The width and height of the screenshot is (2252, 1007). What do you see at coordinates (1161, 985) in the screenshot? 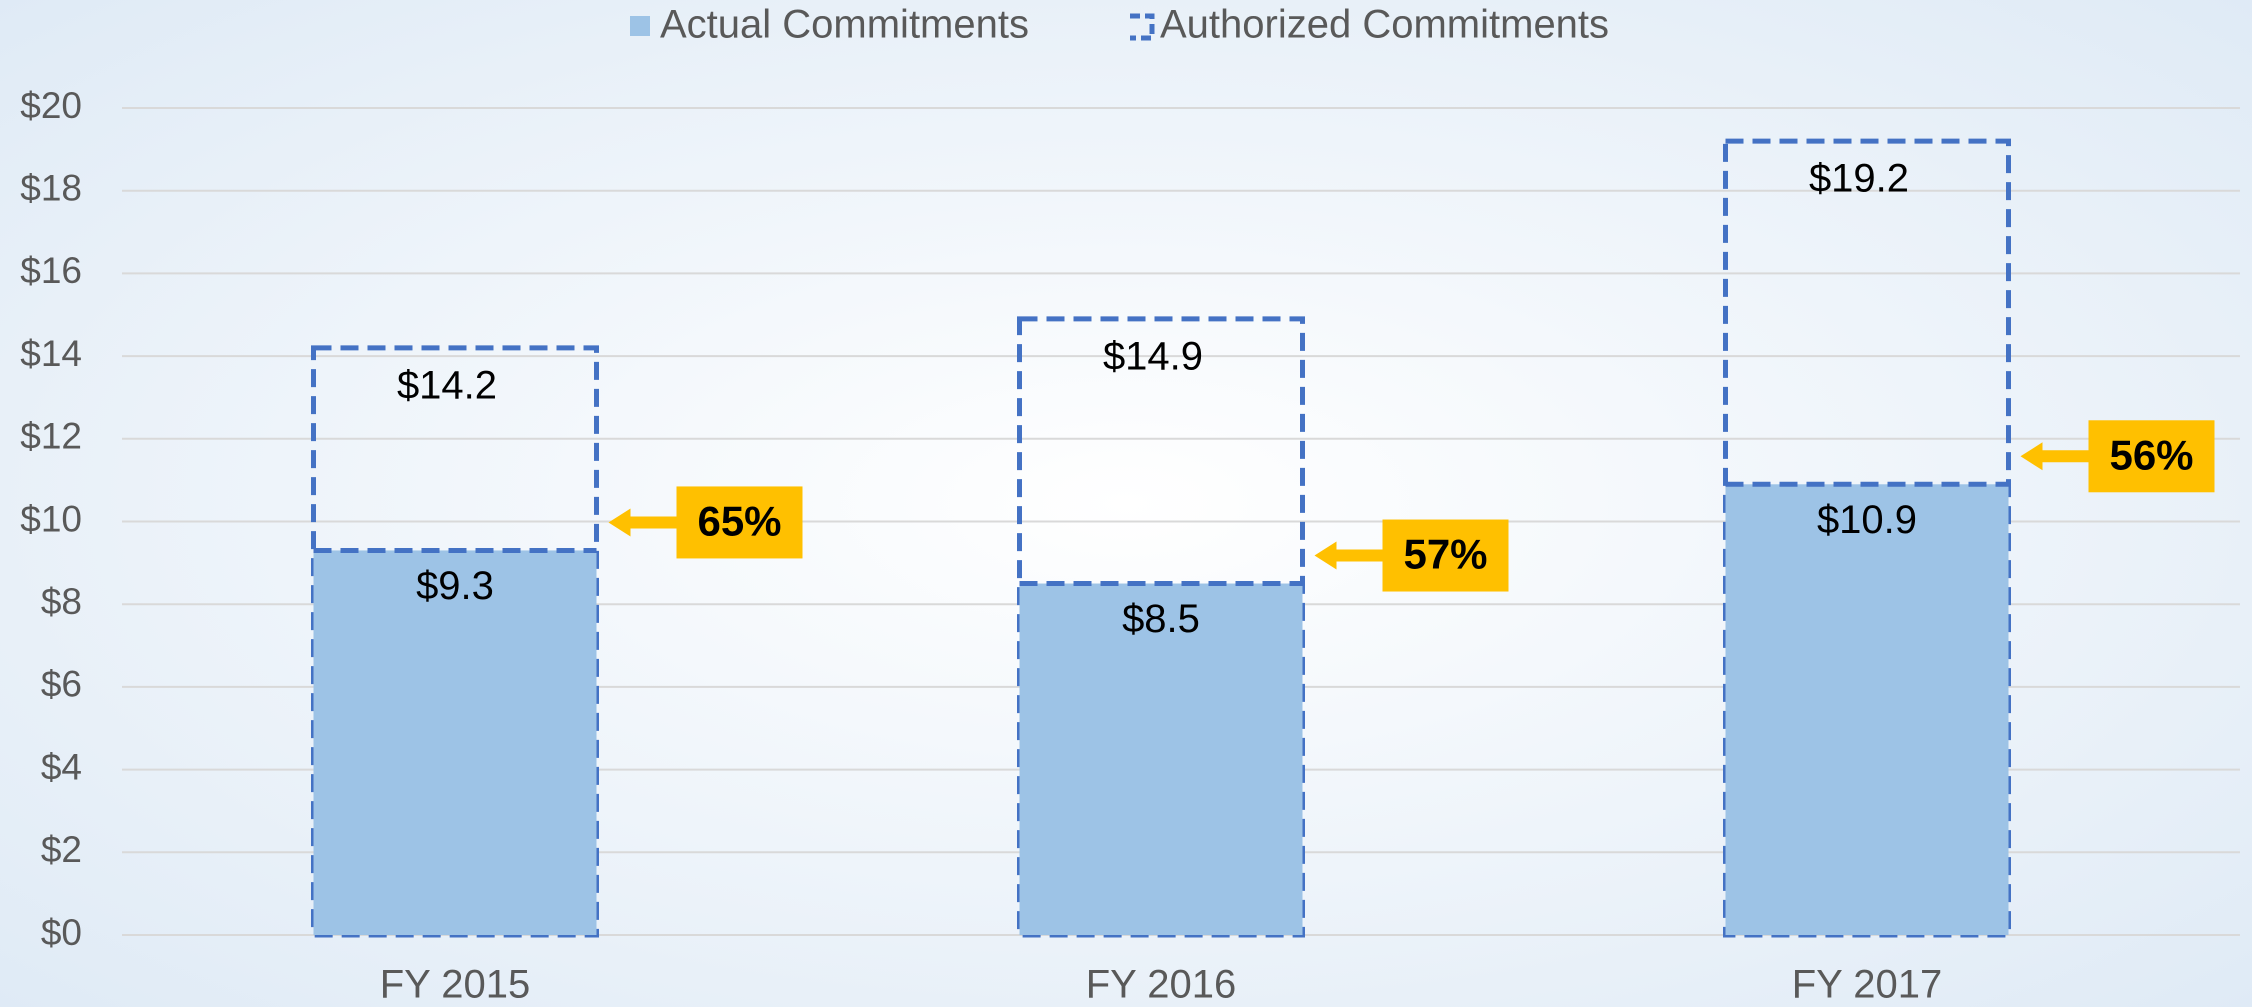
I see `x-tick-label: FY 2016` at bounding box center [1161, 985].